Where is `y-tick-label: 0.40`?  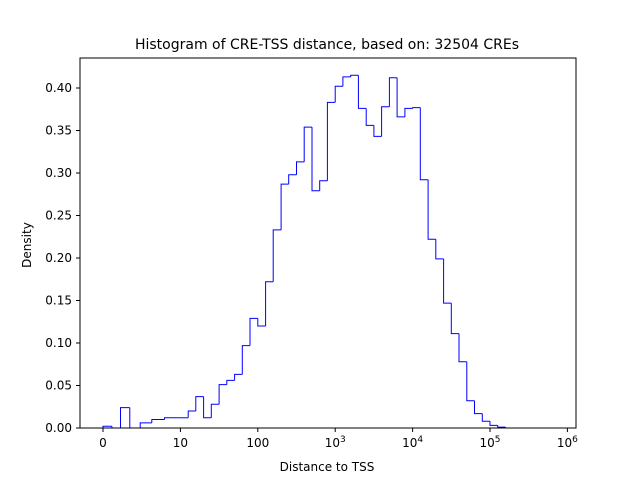
y-tick-label: 0.40 is located at coordinates (58, 88).